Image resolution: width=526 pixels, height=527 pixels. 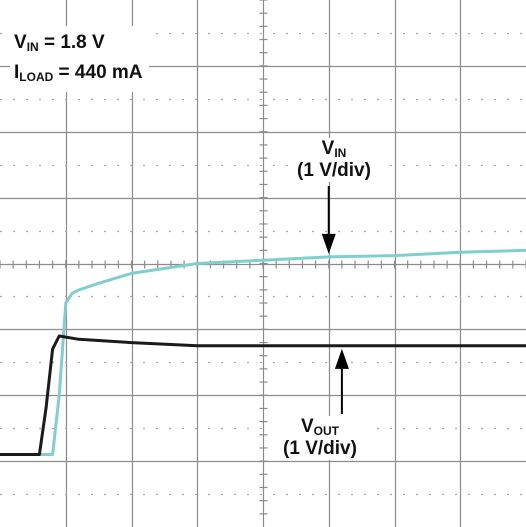 What do you see at coordinates (335, 300) in the screenshot?
I see `annotation-arrows` at bounding box center [335, 300].